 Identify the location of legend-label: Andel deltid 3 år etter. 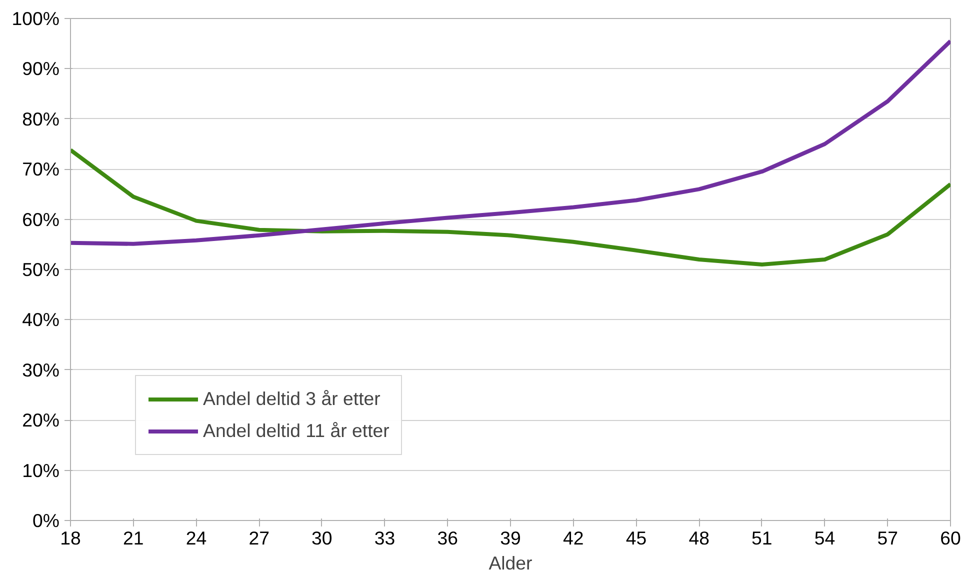
(291, 399).